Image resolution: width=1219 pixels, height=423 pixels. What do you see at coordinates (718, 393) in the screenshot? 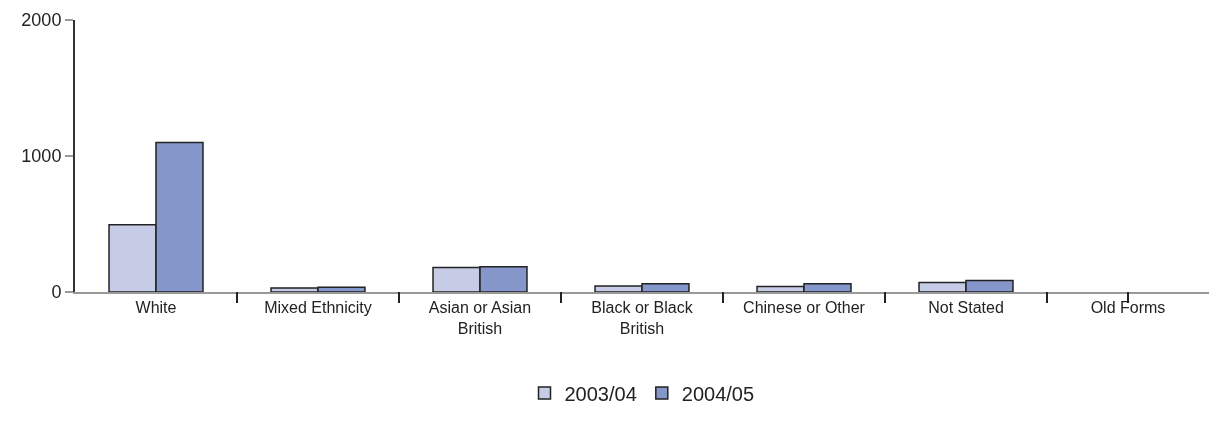
I see `legend-label: 2004/05` at bounding box center [718, 393].